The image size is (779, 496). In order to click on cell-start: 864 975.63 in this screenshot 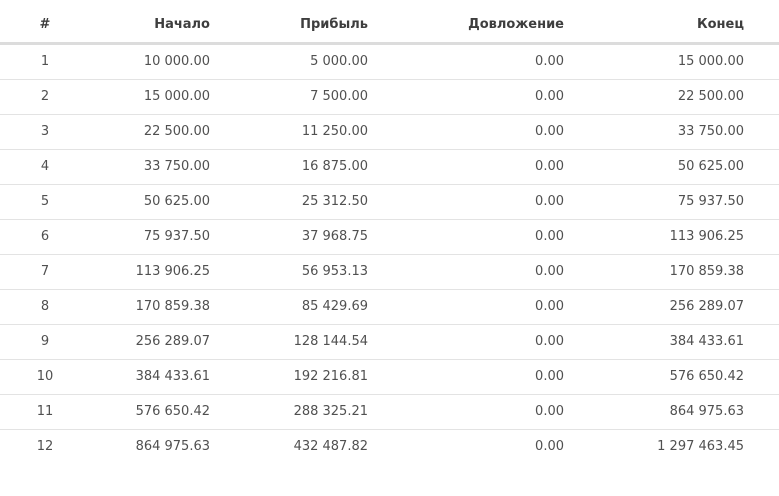, I will do `click(172, 446)`.